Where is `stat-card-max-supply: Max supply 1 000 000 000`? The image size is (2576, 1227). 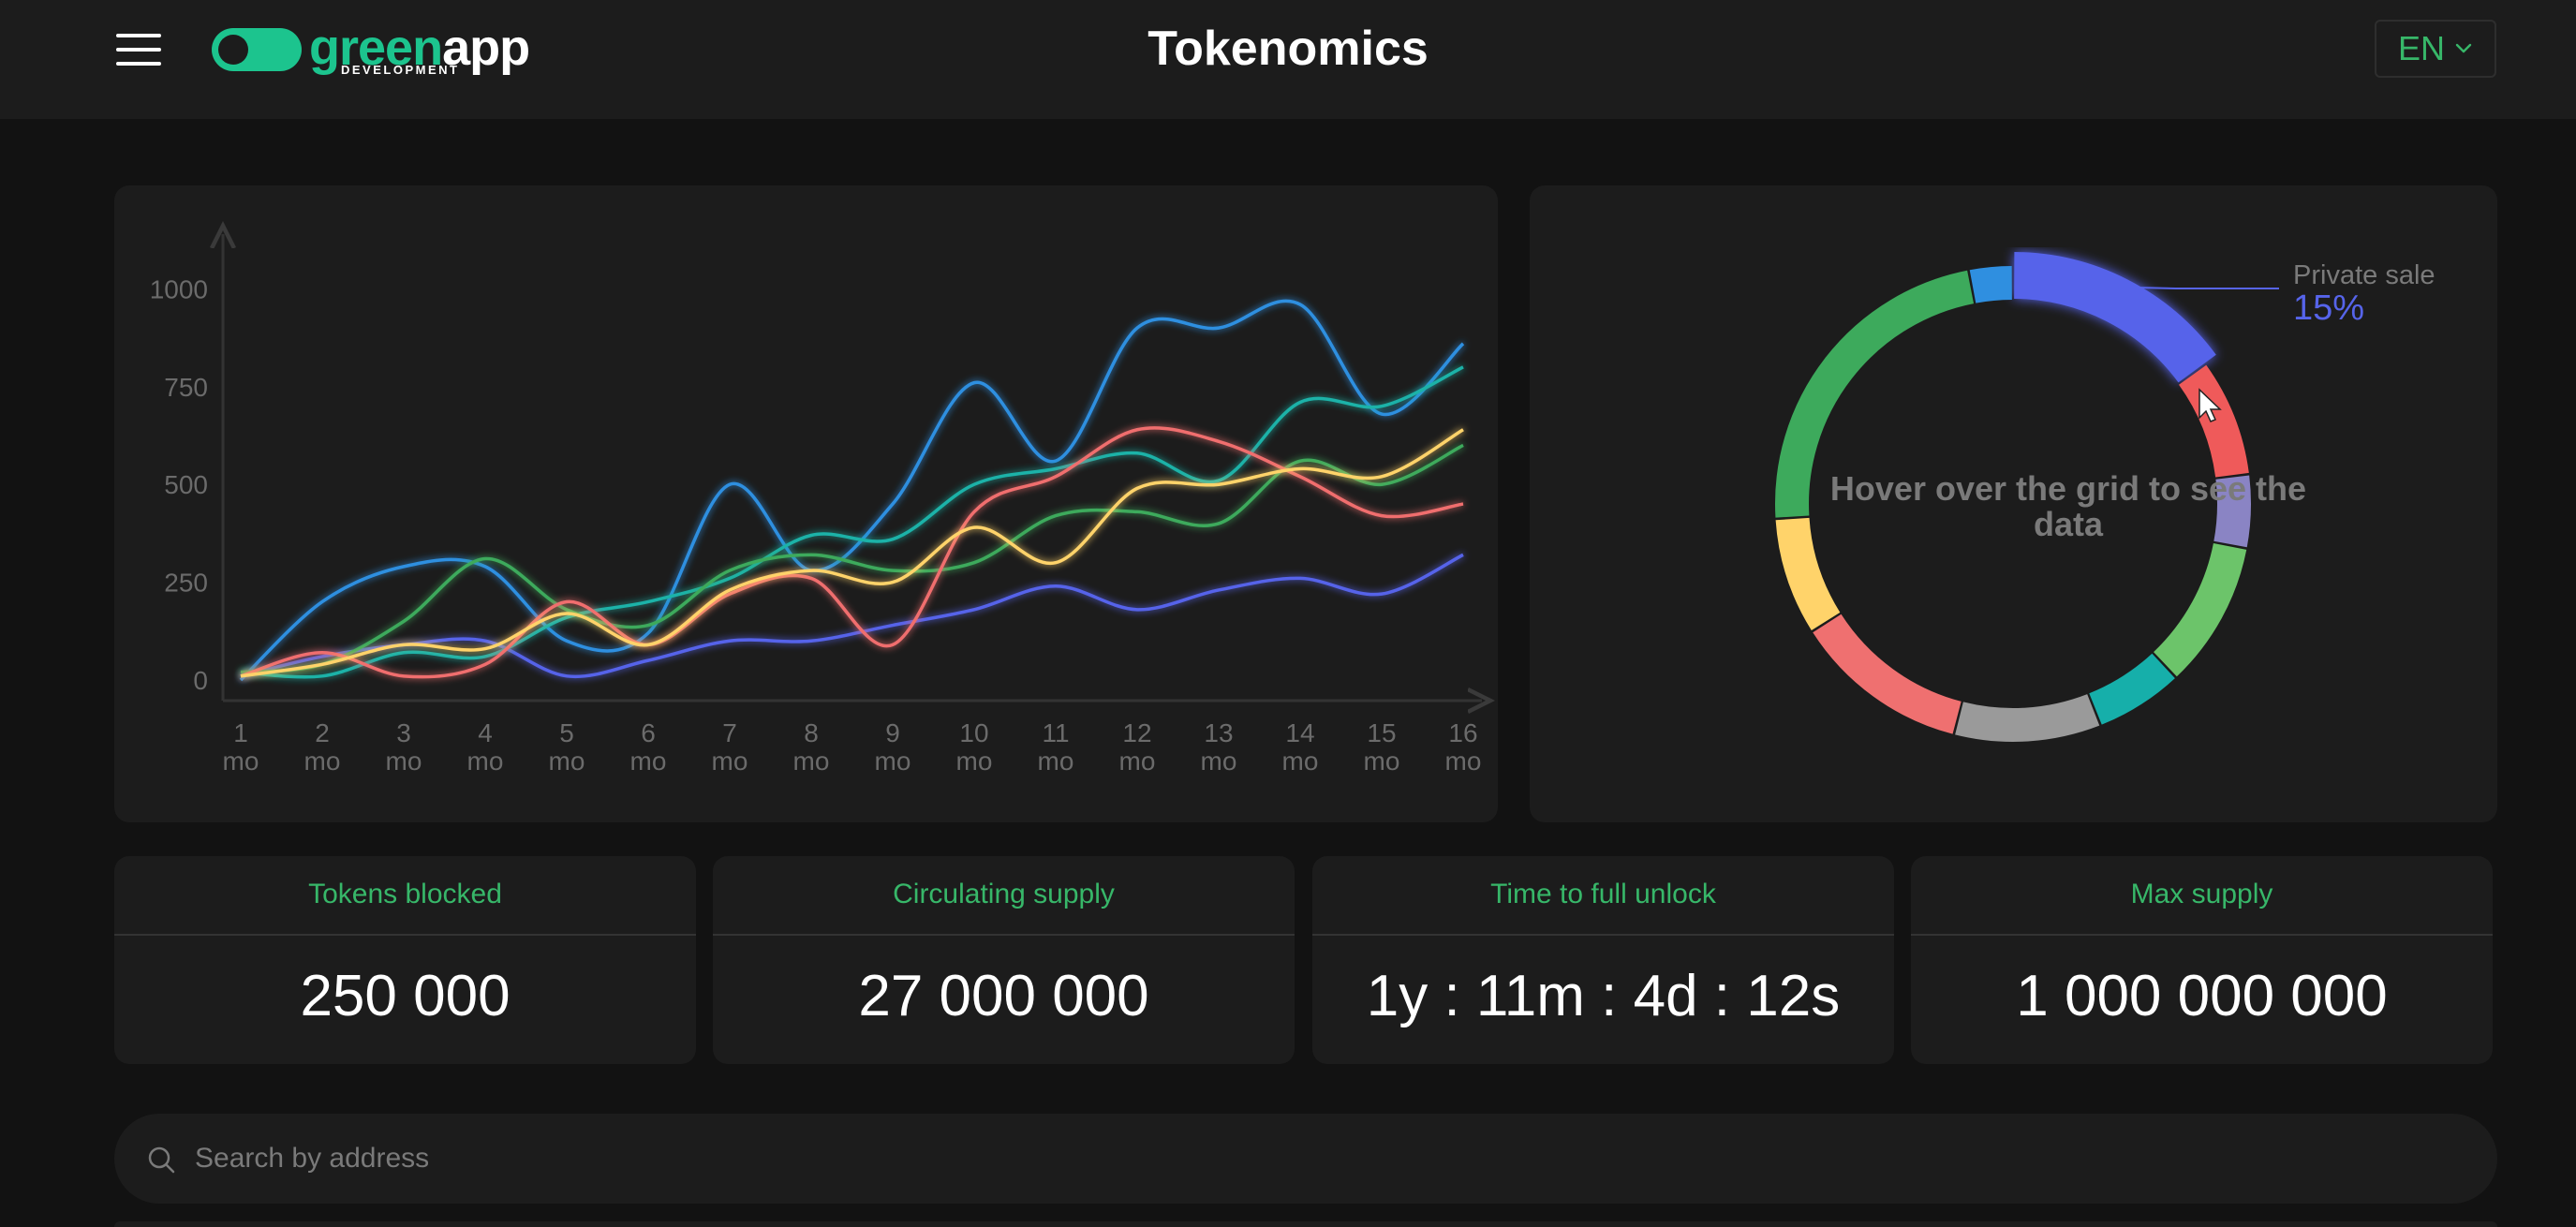 stat-card-max-supply: Max supply 1 000 000 000 is located at coordinates (2202, 960).